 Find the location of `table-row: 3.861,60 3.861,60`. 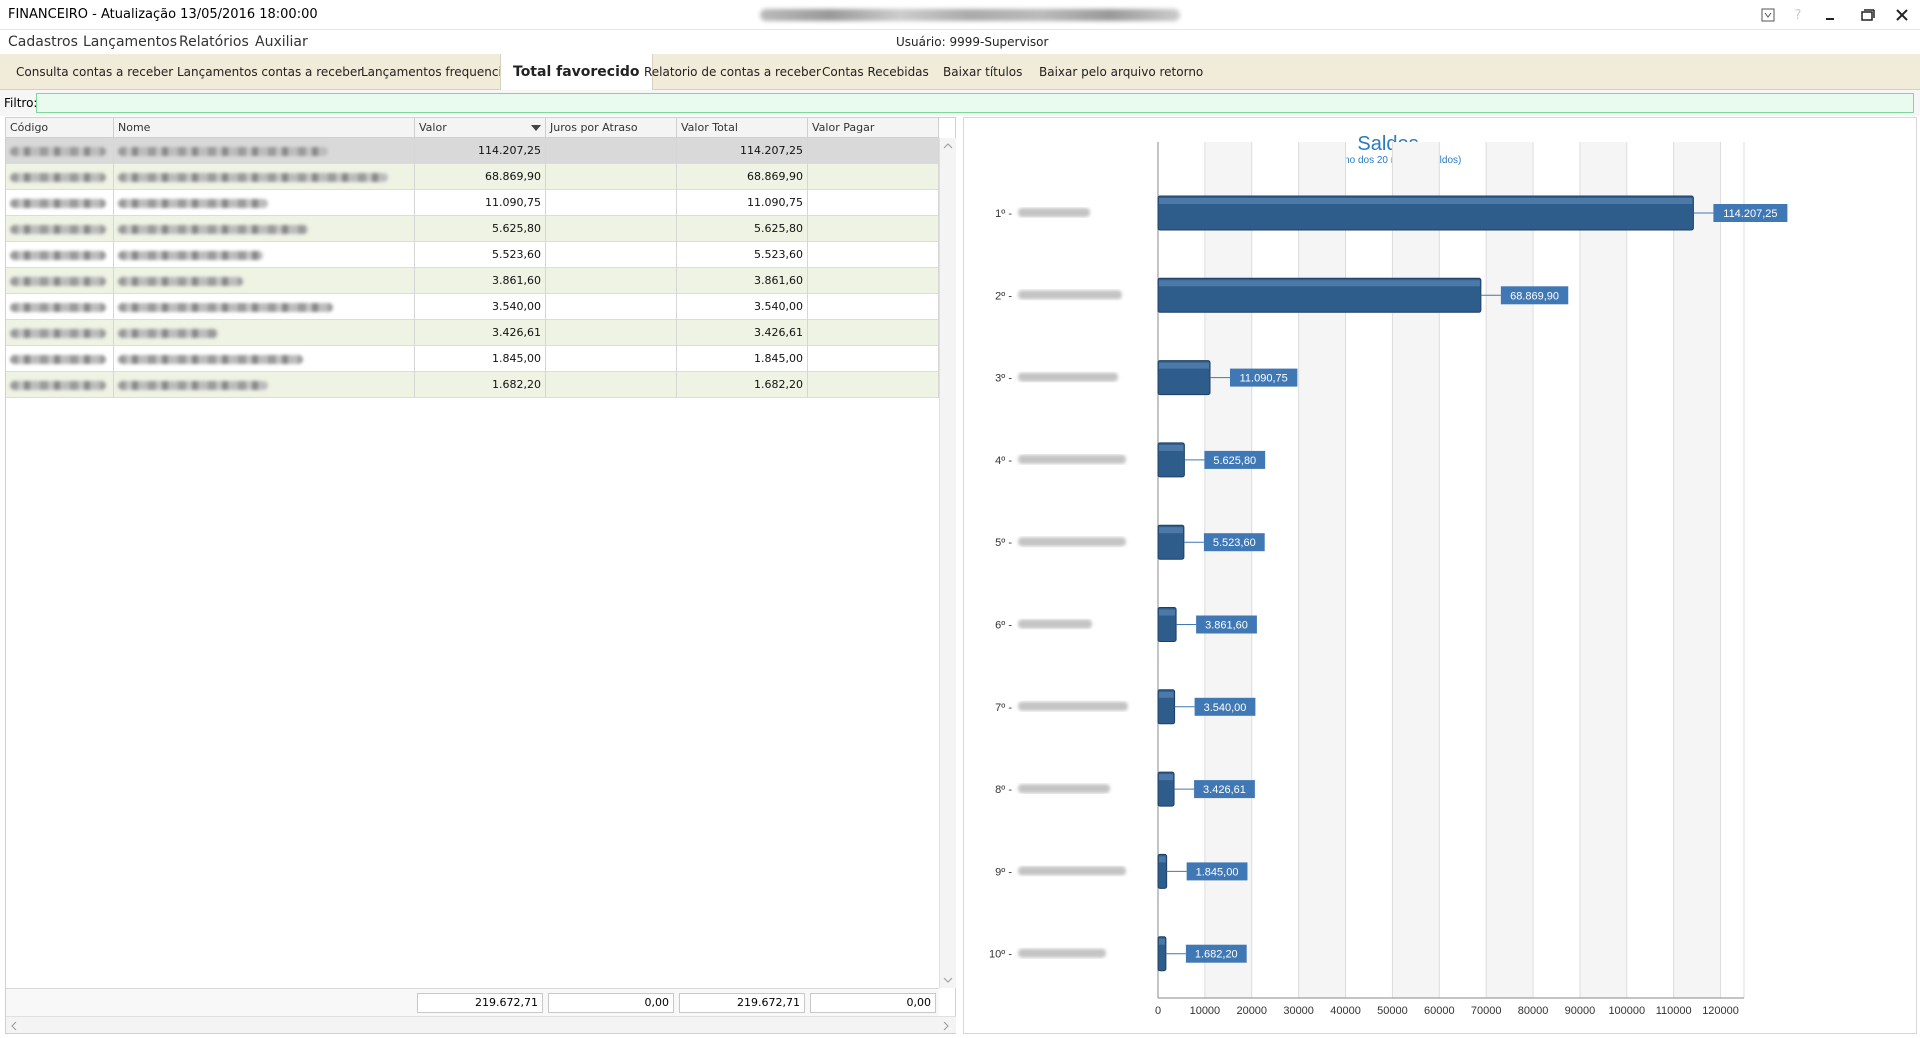

table-row: 3.861,60 3.861,60 is located at coordinates (472, 281).